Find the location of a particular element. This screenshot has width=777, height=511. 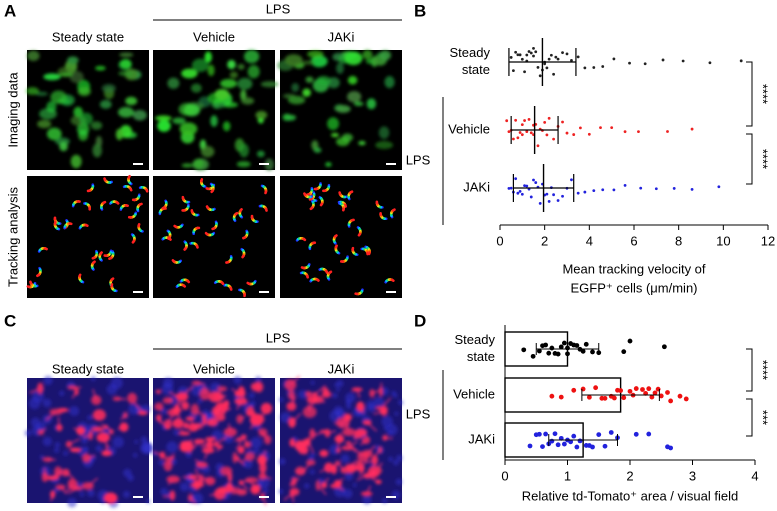

category-label: Steady state is located at coordinates (475, 348).